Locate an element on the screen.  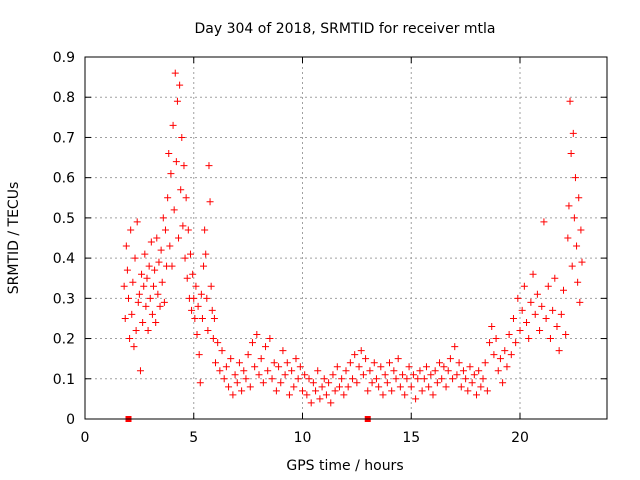
y-tick-label: 0.6 is located at coordinates (64, 179).